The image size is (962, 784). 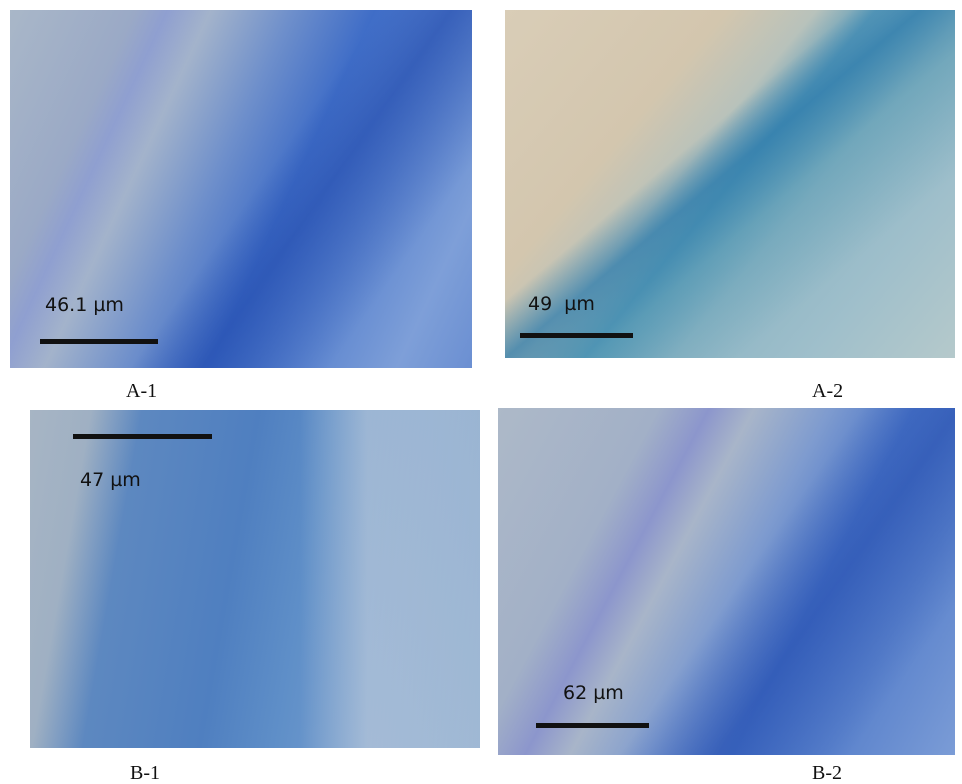 I want to click on panel-label: B-1, so click(x=145, y=773).